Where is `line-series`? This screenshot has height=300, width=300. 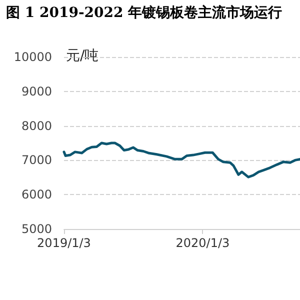
line-series is located at coordinates (181, 160).